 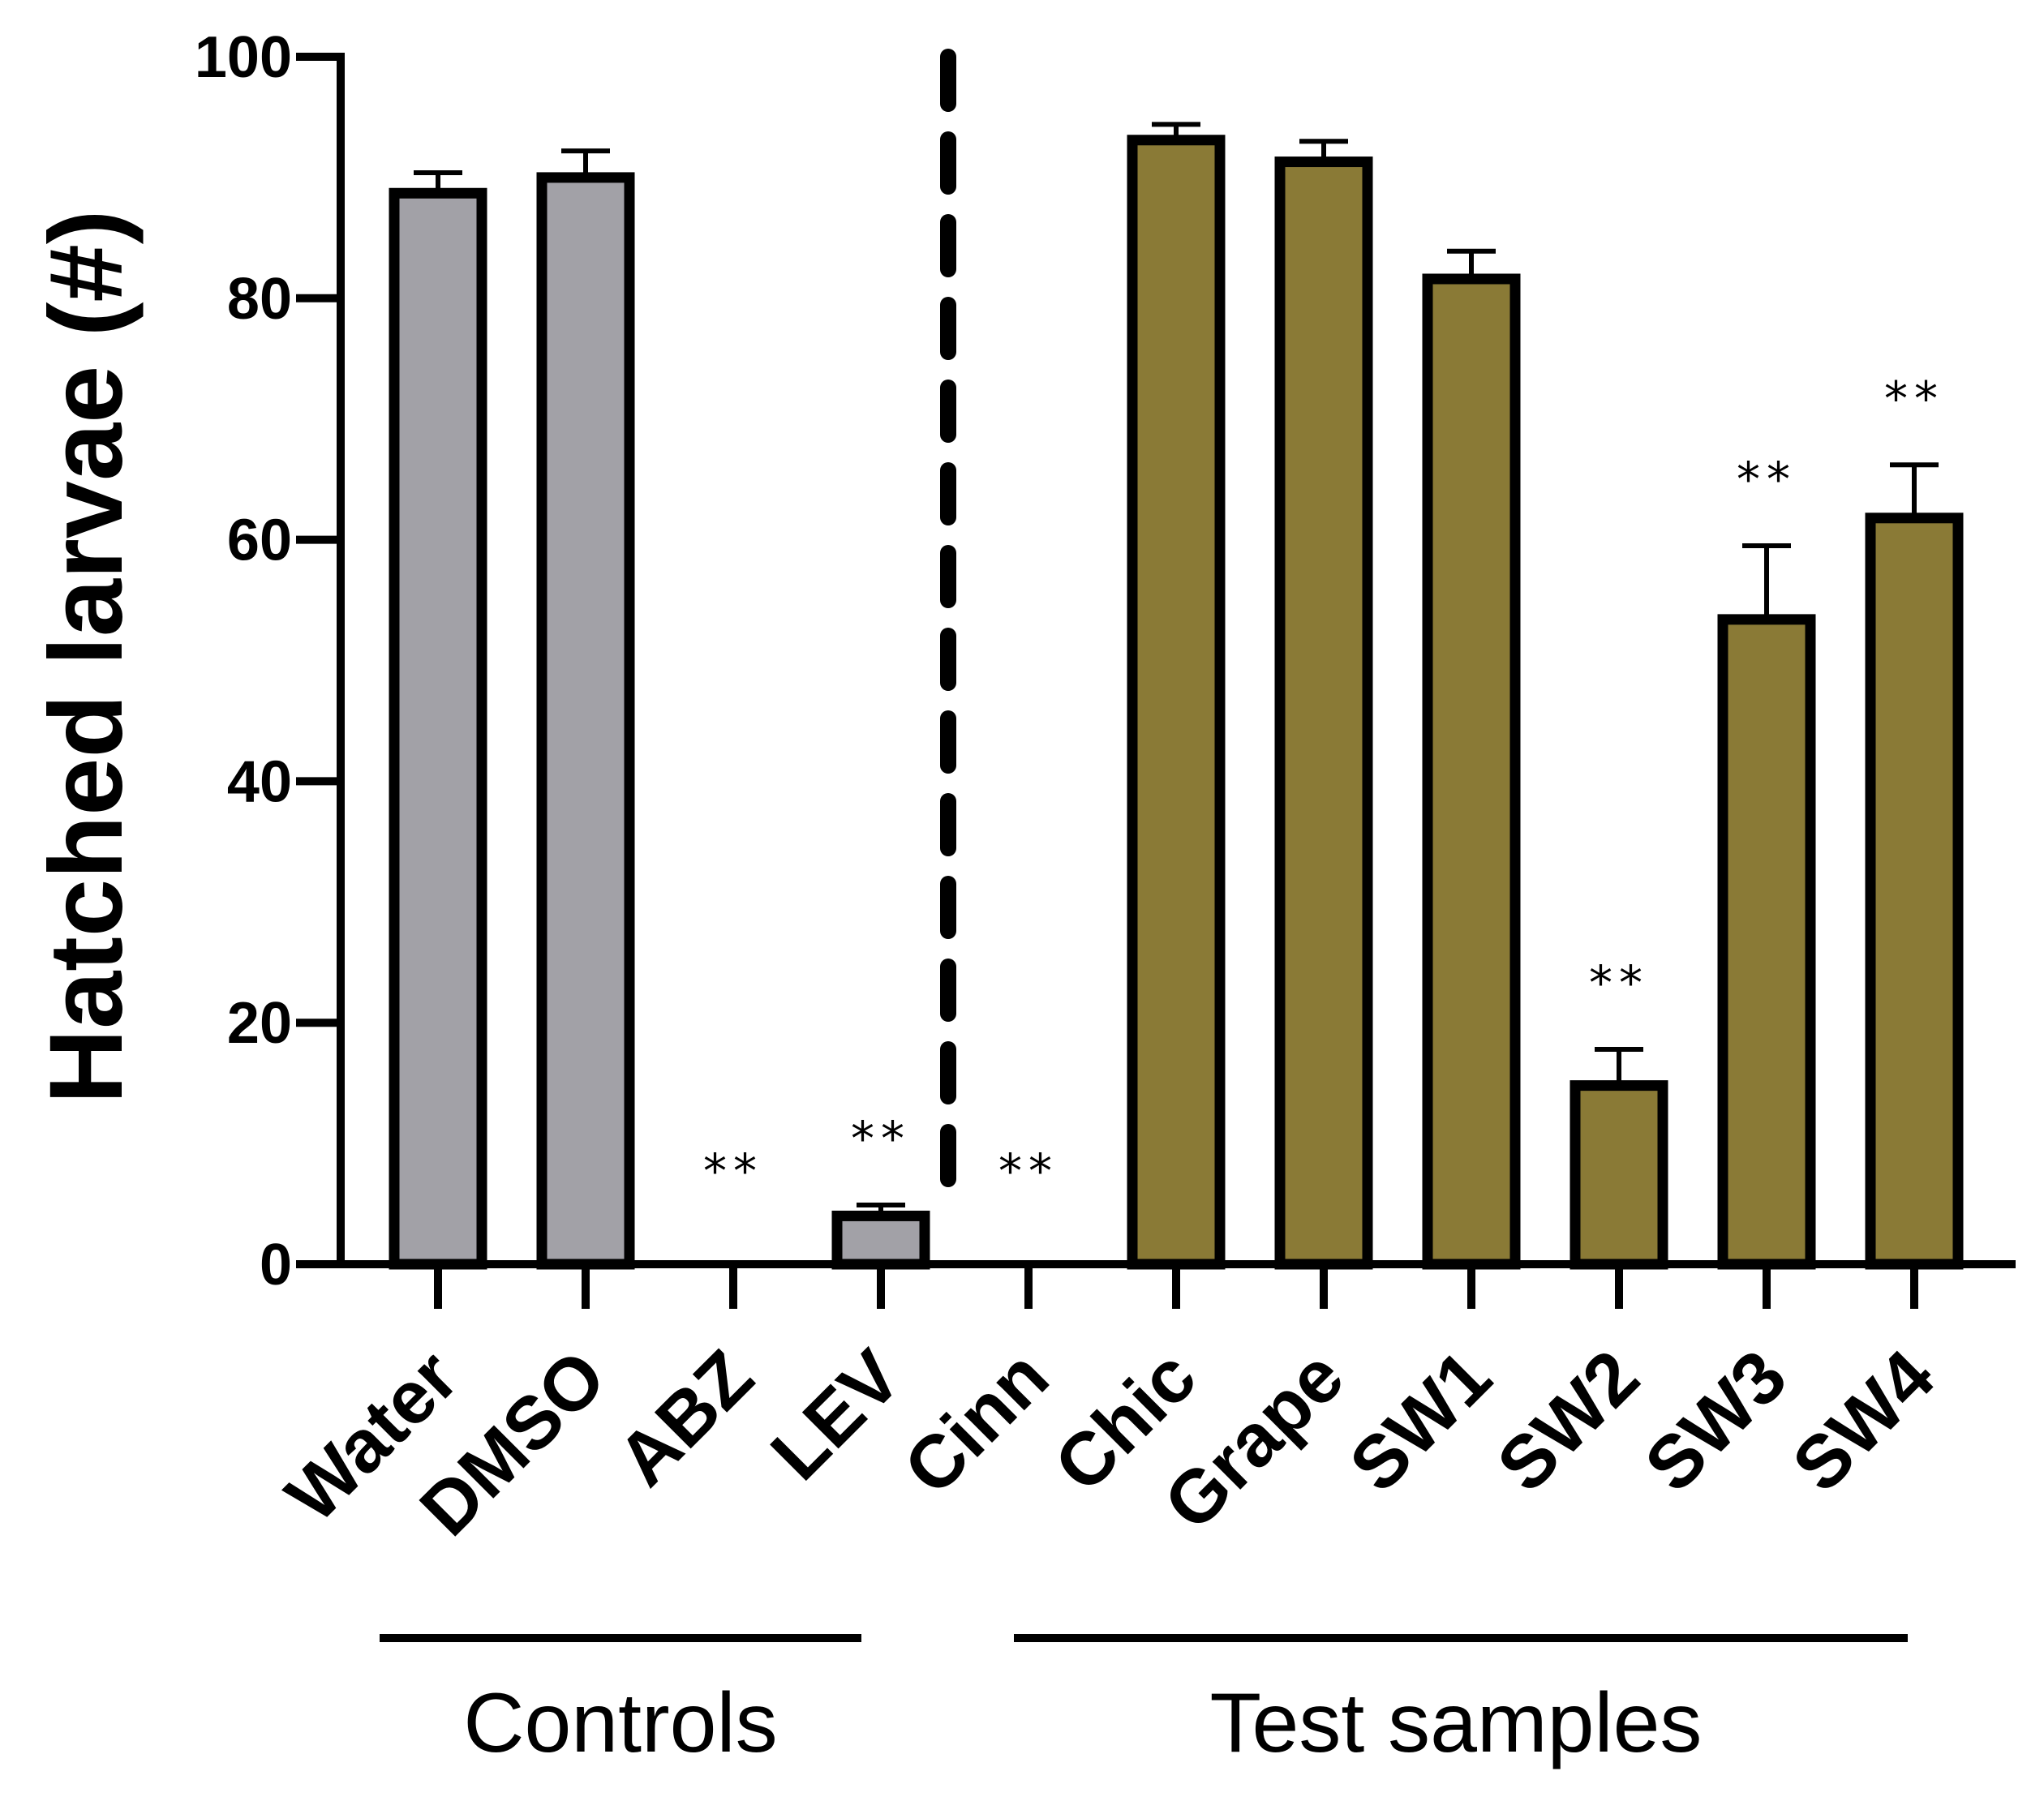 What do you see at coordinates (276, 1265) in the screenshot?
I see `y-tick-label-0: 0` at bounding box center [276, 1265].